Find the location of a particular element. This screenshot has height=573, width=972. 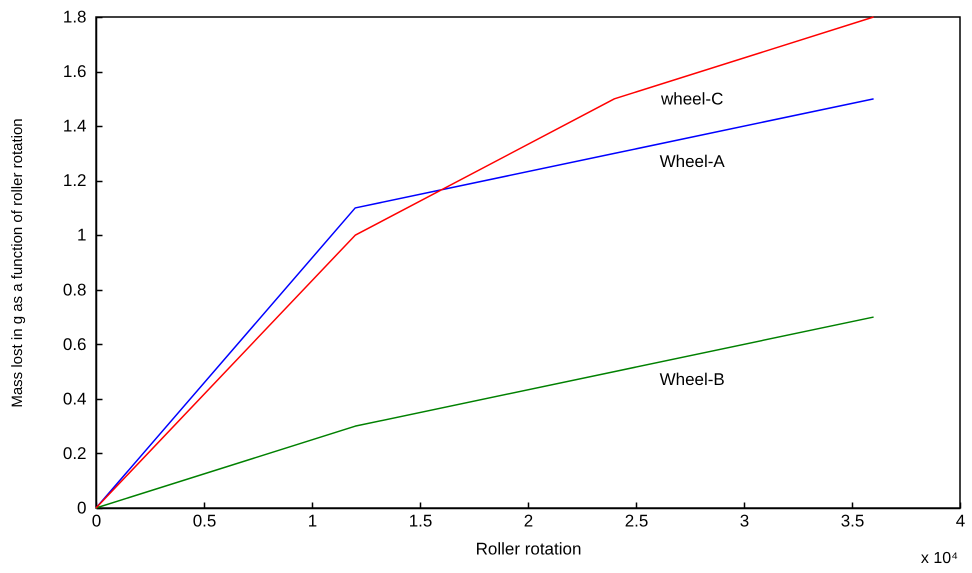

x-tick-label: 3.5 is located at coordinates (852, 521).